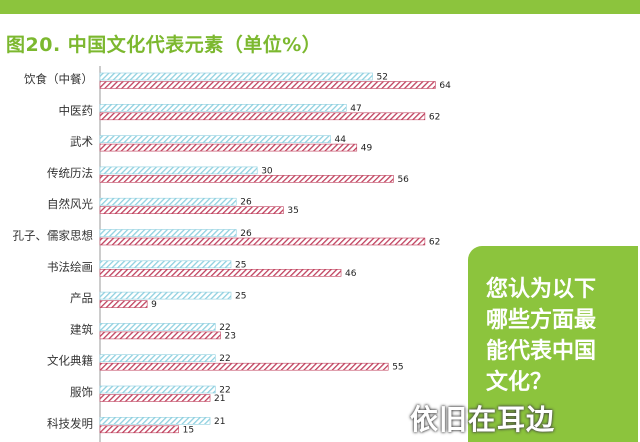 Image resolution: width=640 pixels, height=442 pixels. What do you see at coordinates (556, 336) in the screenshot?
I see `question-callout-text: 您认为以下 哪些方面最 能代表中国 文化？` at bounding box center [556, 336].